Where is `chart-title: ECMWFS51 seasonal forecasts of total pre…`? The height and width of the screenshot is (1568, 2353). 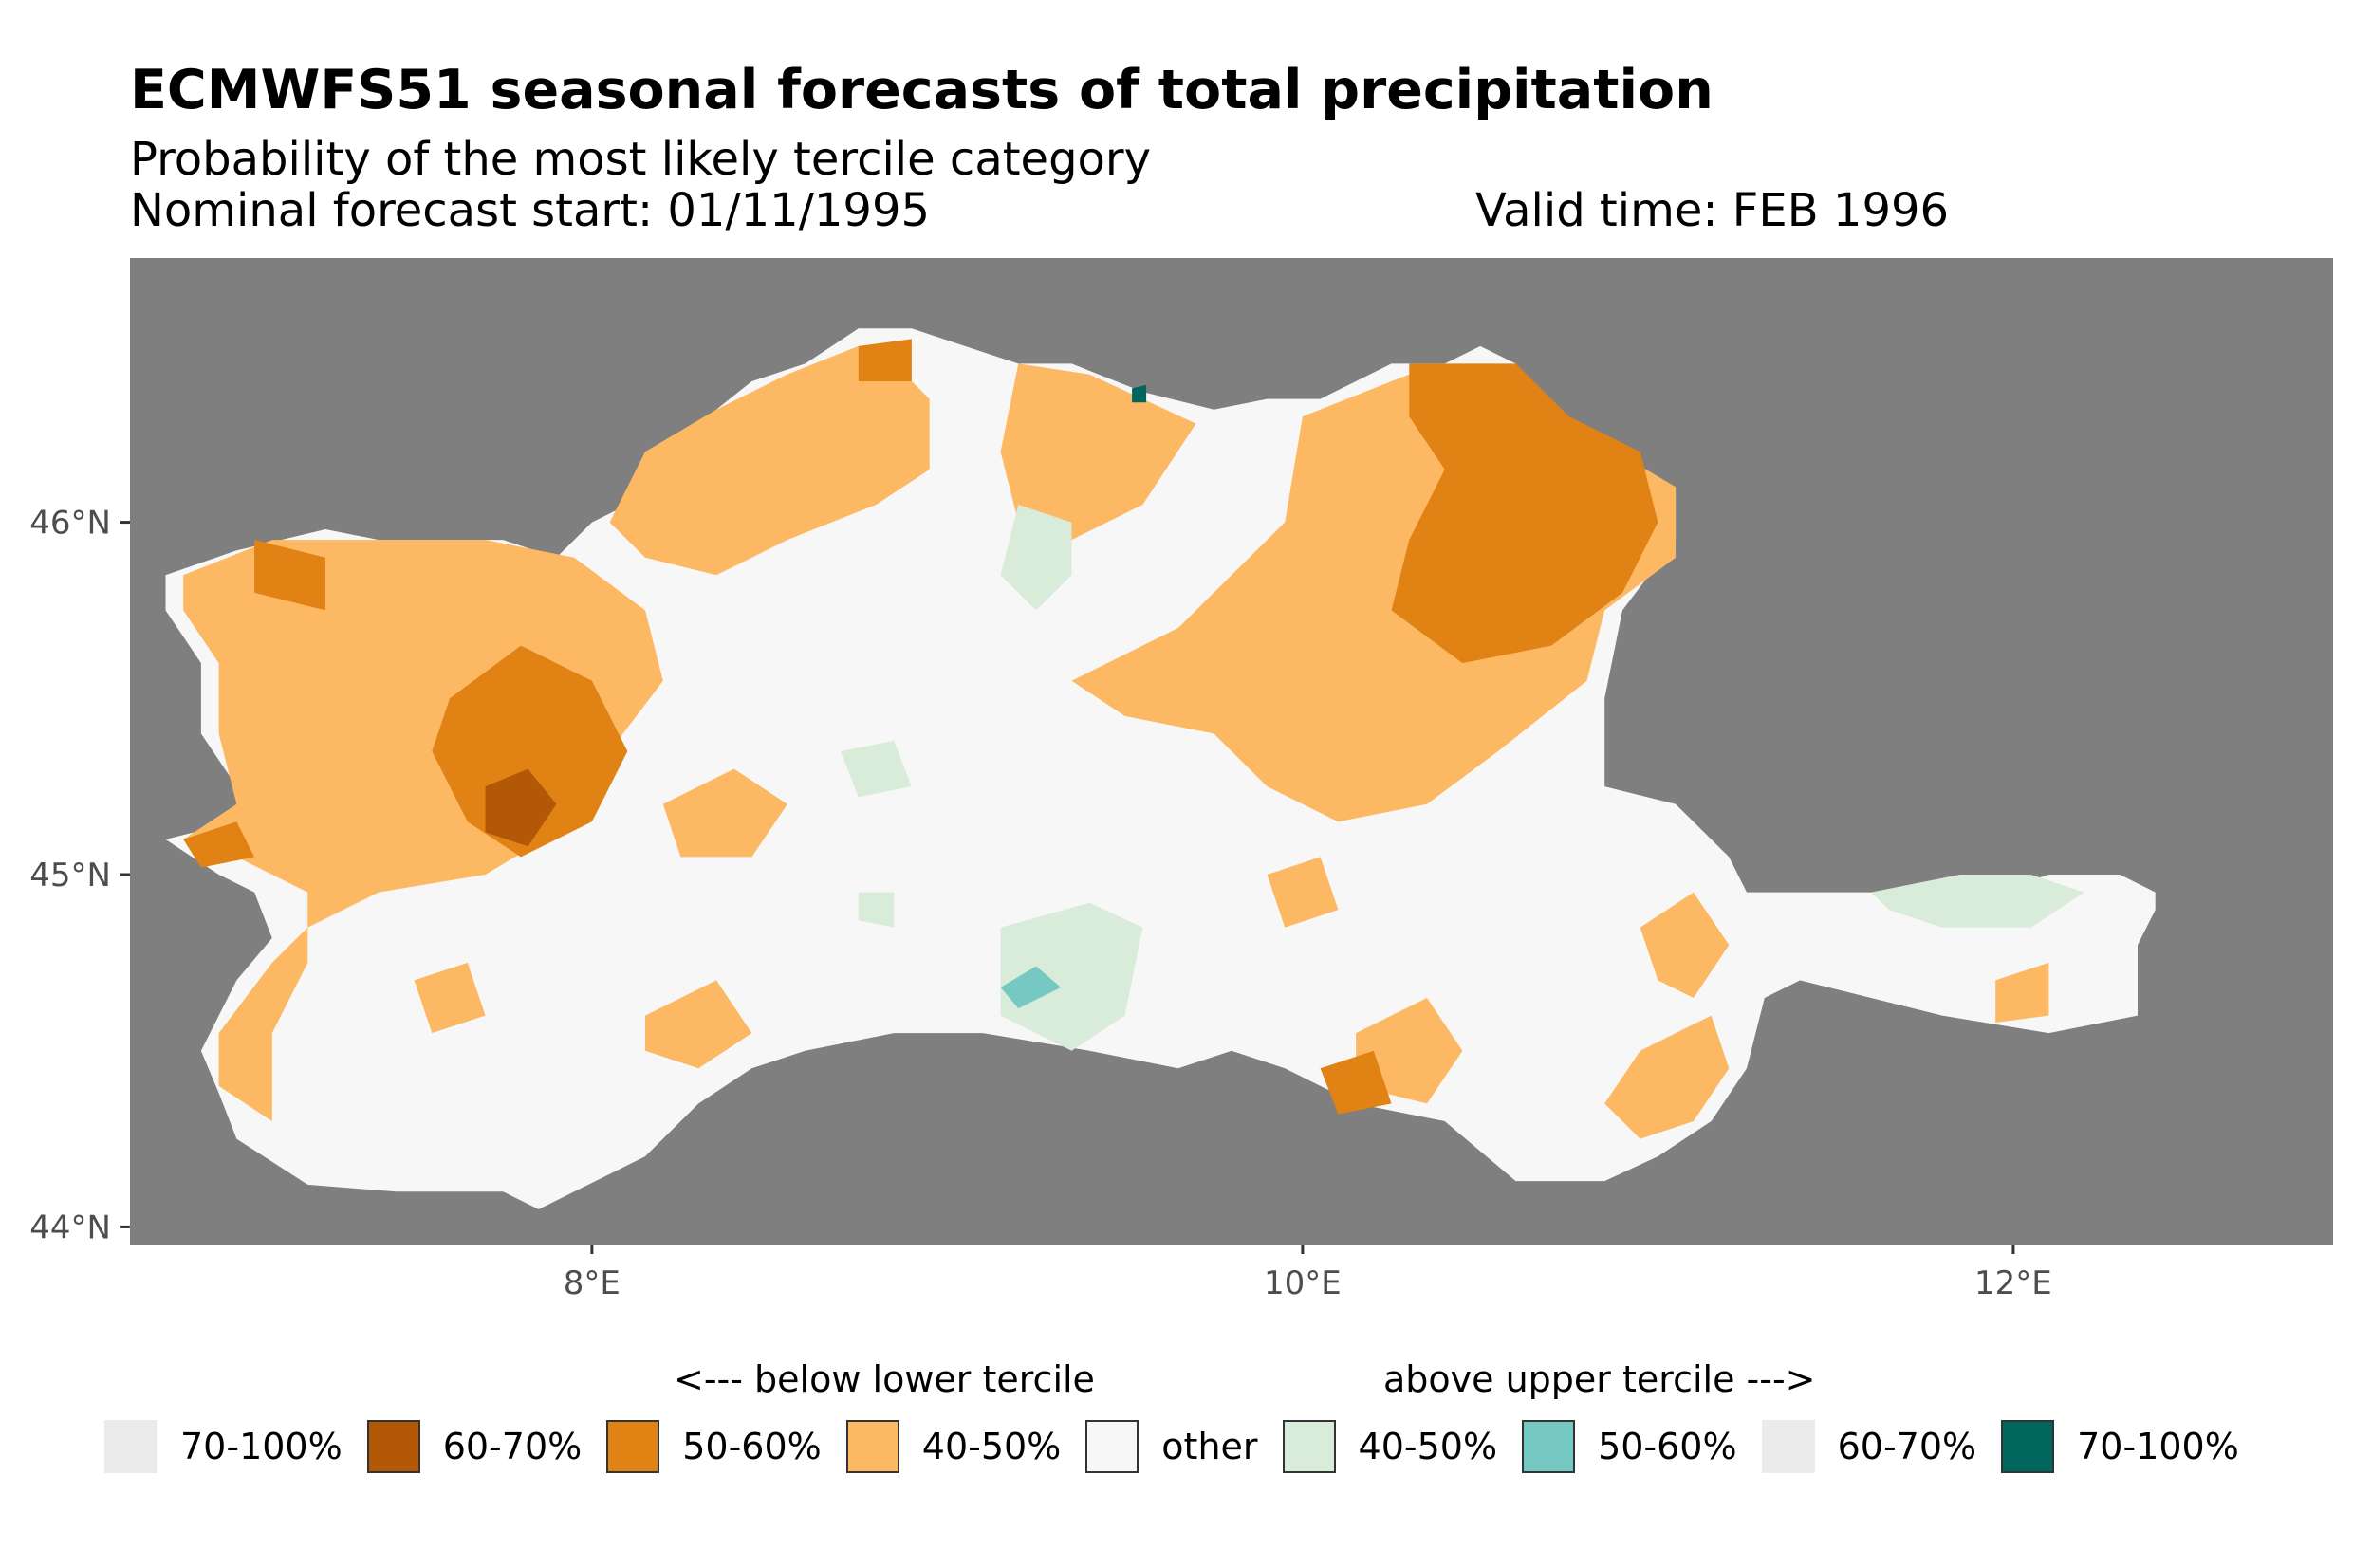
chart-title: ECMWFS51 seasonal forecasts of total pre… is located at coordinates (922, 90).